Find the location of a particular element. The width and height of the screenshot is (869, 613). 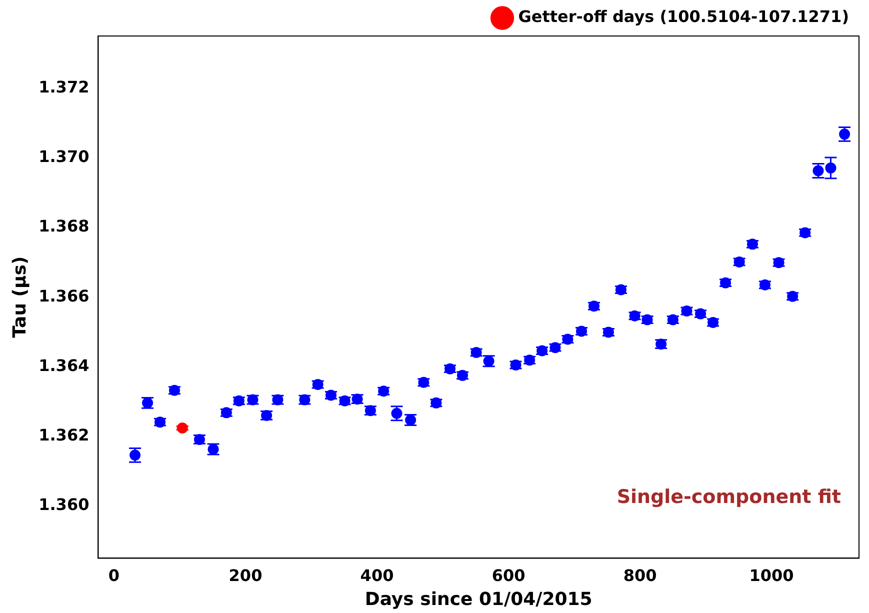

y-tick-label: 1.362 is located at coordinates (64, 435).